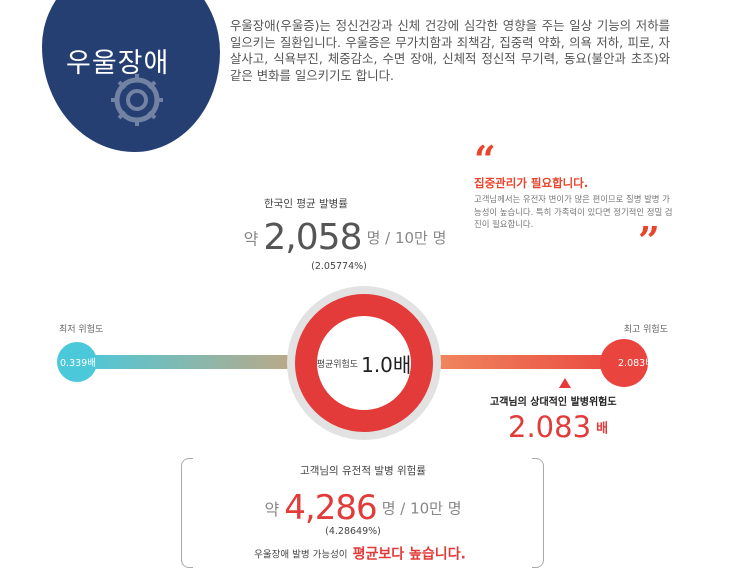 The height and width of the screenshot is (583, 742). Describe the element at coordinates (81, 330) in the screenshot. I see `min-risk-label: 최저 위험도` at that location.